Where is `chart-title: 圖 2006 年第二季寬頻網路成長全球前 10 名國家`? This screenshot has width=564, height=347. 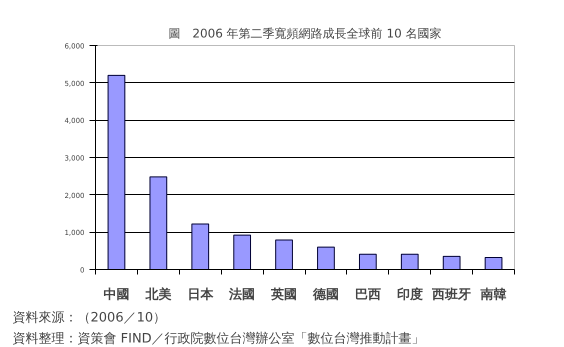
chart-title: 圖 2006 年第二季寬頻網路成長全球前 10 名國家 is located at coordinates (305, 33).